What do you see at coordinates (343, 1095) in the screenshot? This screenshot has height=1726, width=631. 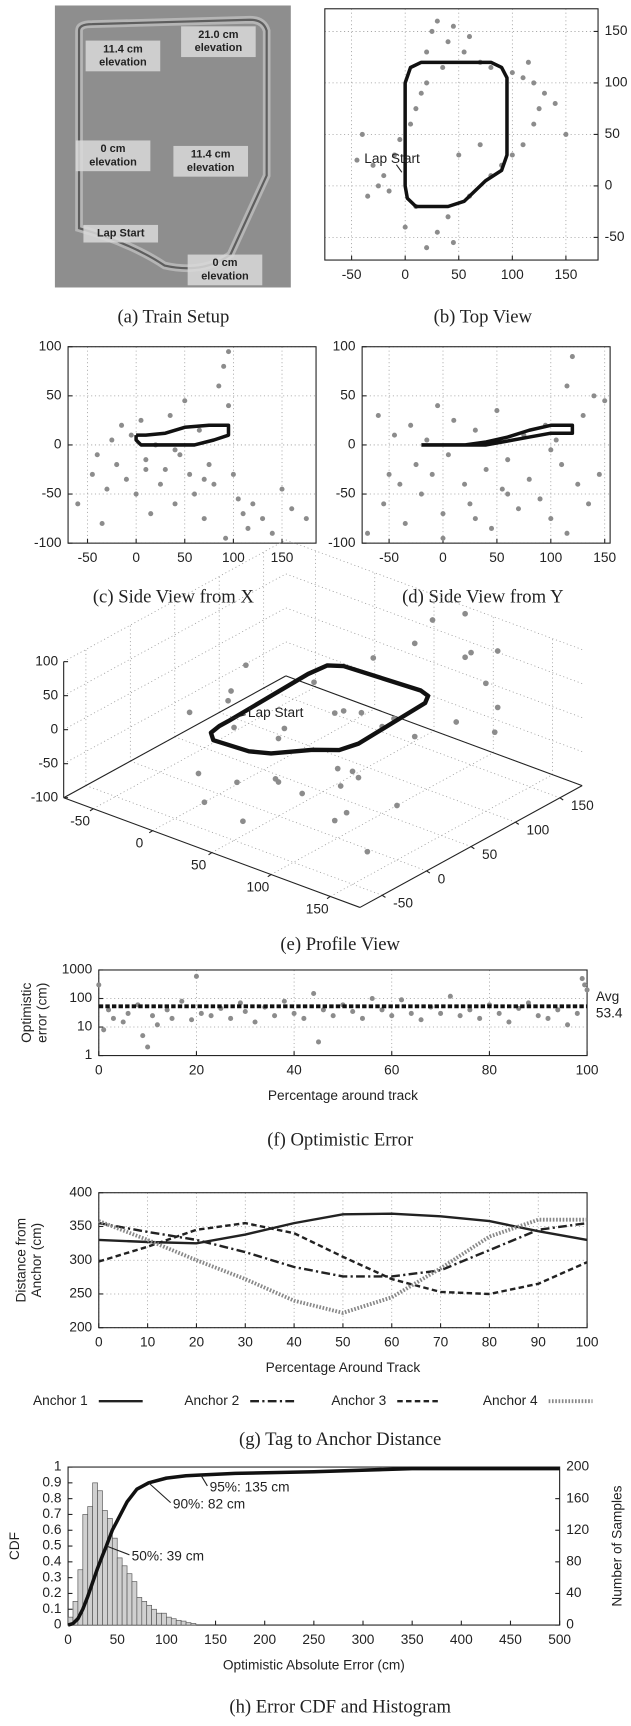 I see `x-axis-label: Percentage around track` at bounding box center [343, 1095].